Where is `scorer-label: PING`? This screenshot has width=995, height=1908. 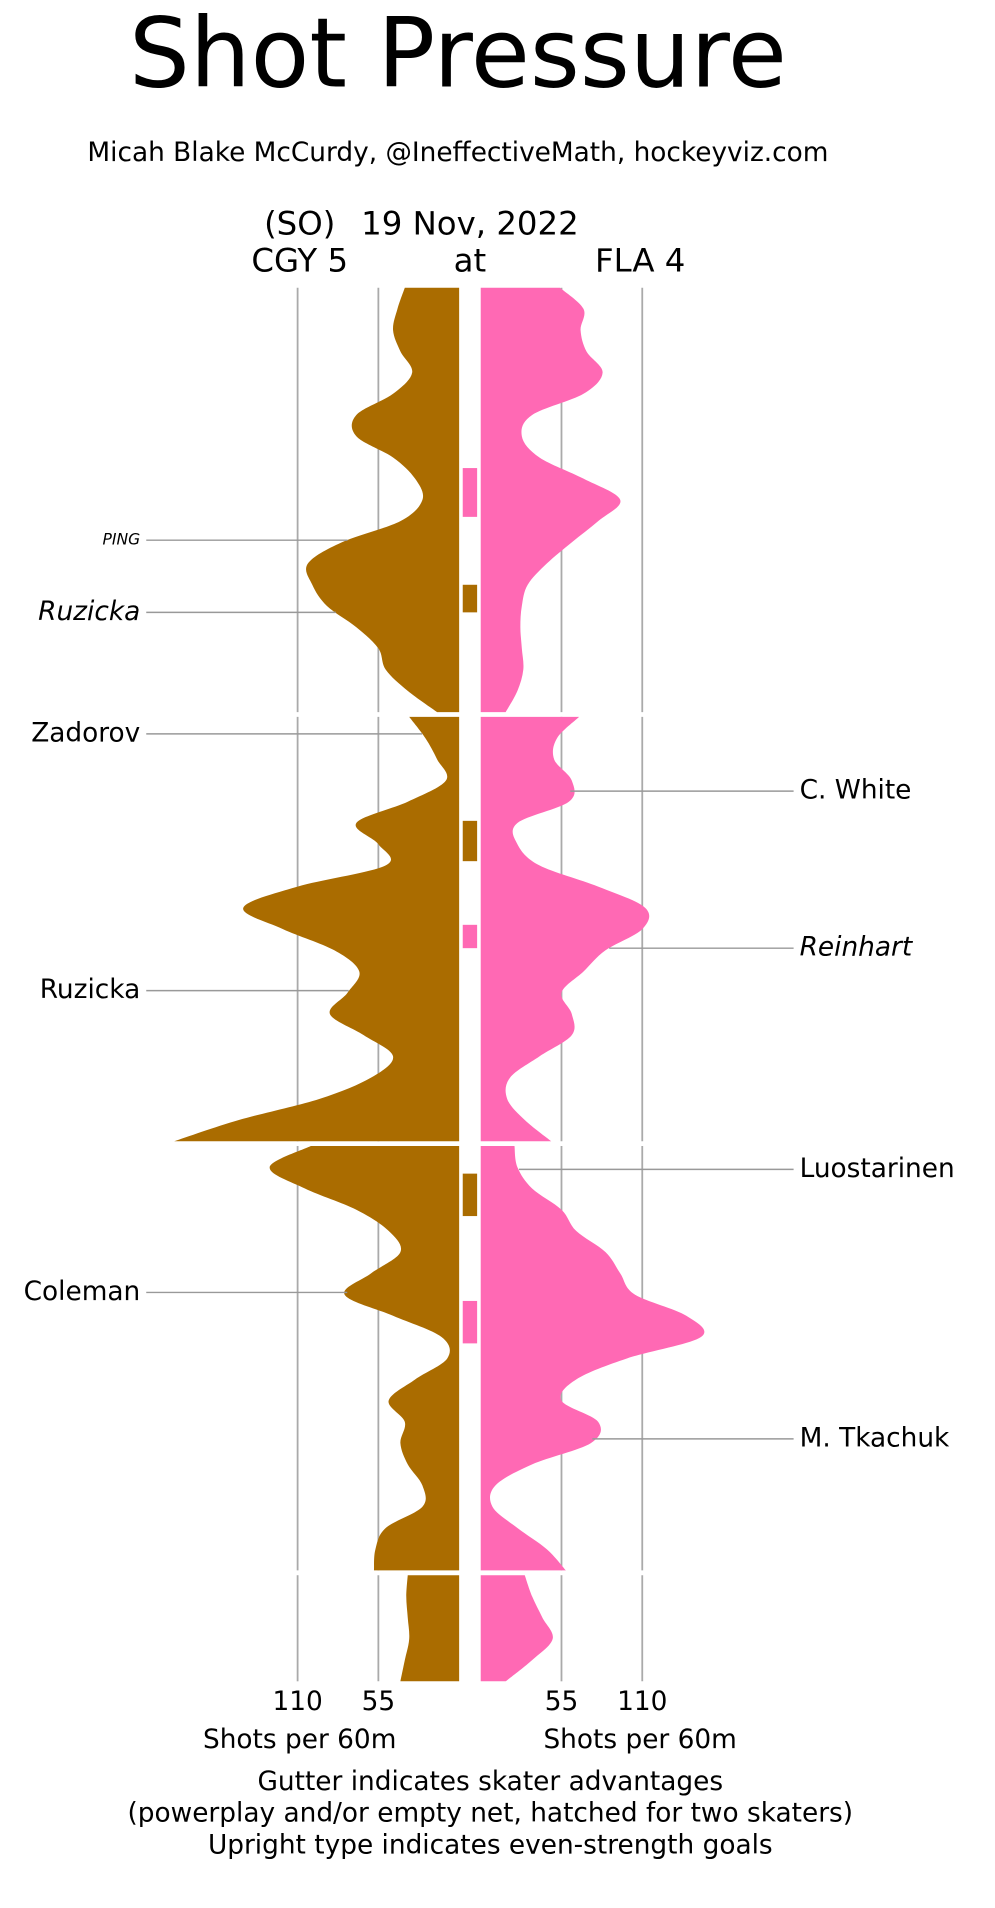
scorer-label: PING is located at coordinates (122, 540).